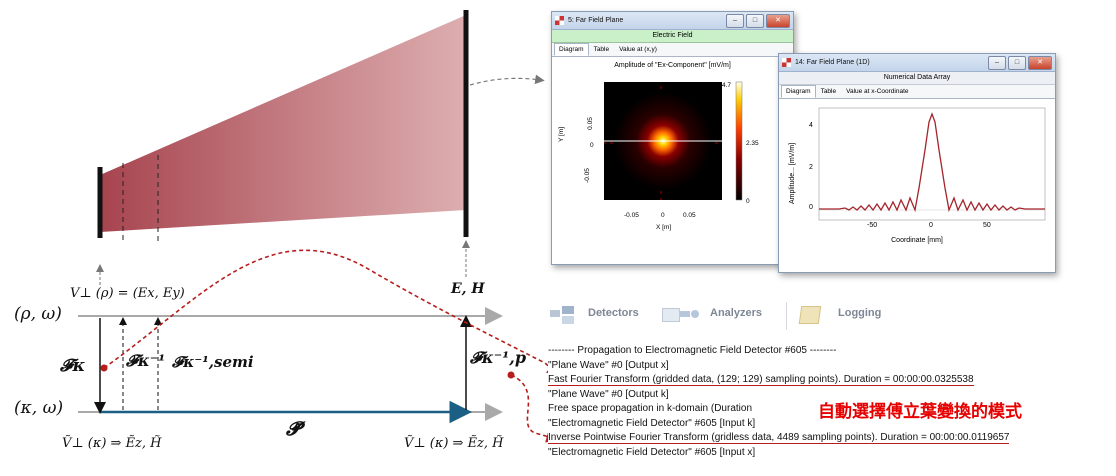 Image resolution: width=1116 pixels, height=476 pixels. I want to click on x-tick-1: -0.05, so click(631, 215).